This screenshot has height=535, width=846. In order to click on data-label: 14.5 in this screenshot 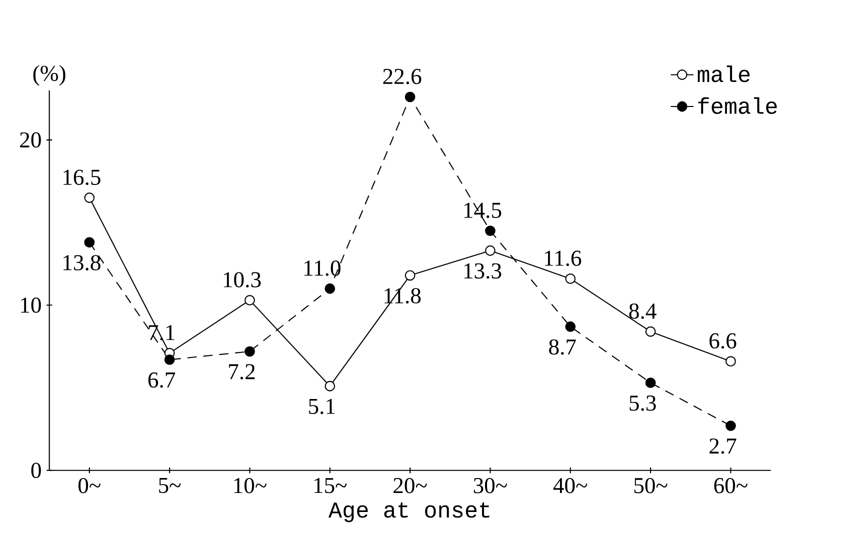, I will do `click(483, 210)`.